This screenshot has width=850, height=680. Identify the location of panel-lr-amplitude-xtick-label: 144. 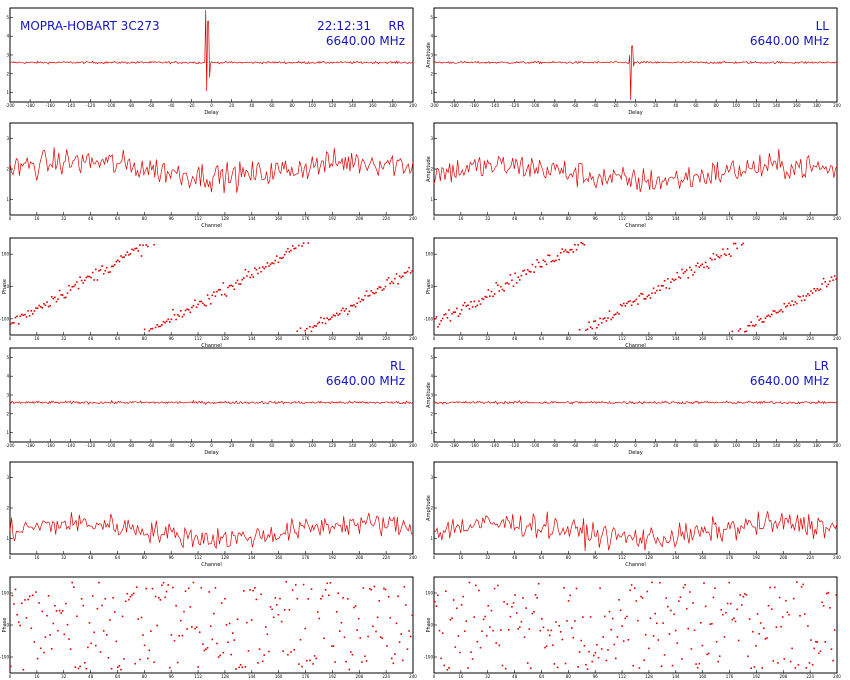
(676, 557).